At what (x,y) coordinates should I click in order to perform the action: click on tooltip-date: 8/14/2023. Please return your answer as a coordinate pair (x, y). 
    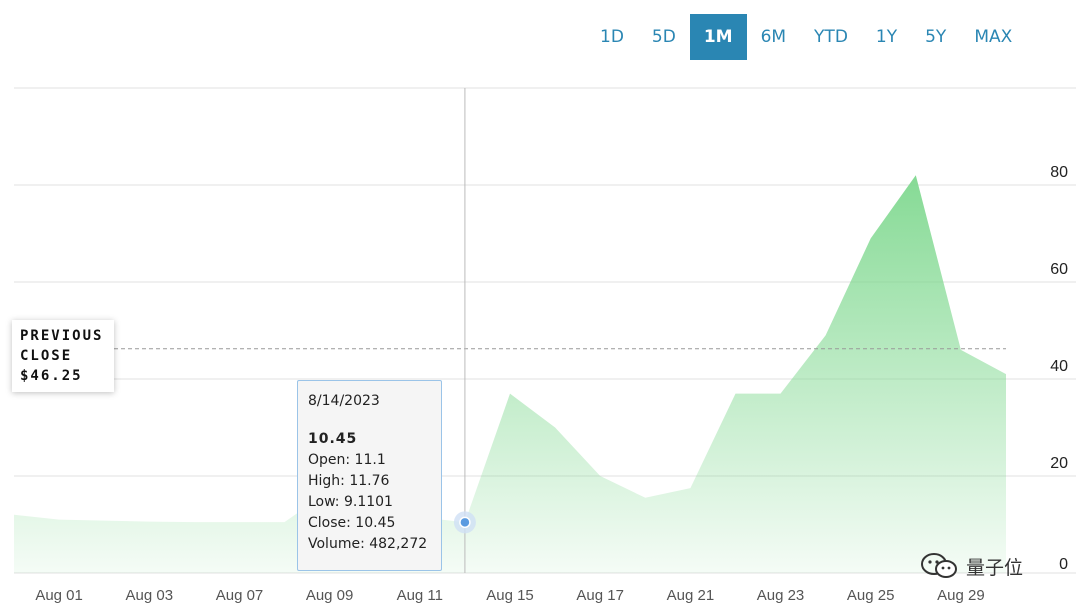
    Looking at the image, I should click on (344, 401).